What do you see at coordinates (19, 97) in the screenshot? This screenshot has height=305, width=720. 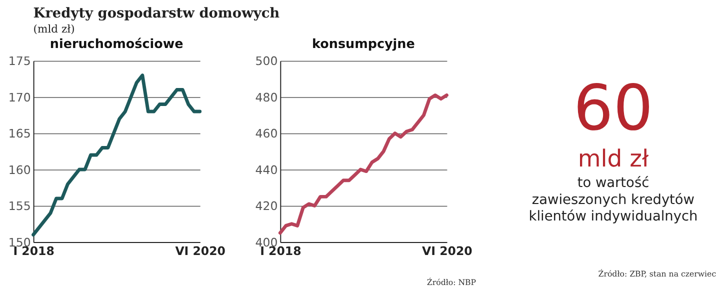 I see `y-tick-label: 170` at bounding box center [19, 97].